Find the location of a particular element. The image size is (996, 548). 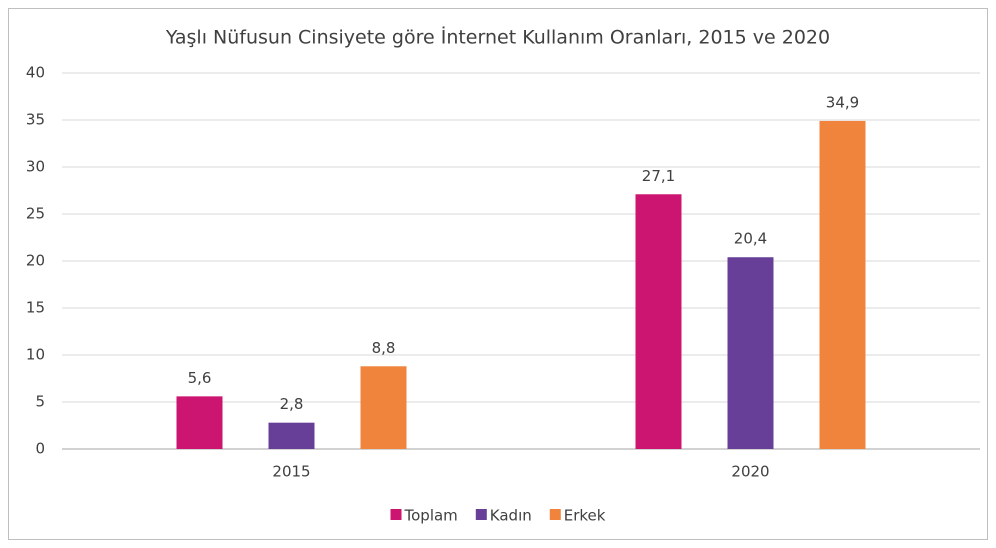

y-tick-label: 40 is located at coordinates (35, 73).